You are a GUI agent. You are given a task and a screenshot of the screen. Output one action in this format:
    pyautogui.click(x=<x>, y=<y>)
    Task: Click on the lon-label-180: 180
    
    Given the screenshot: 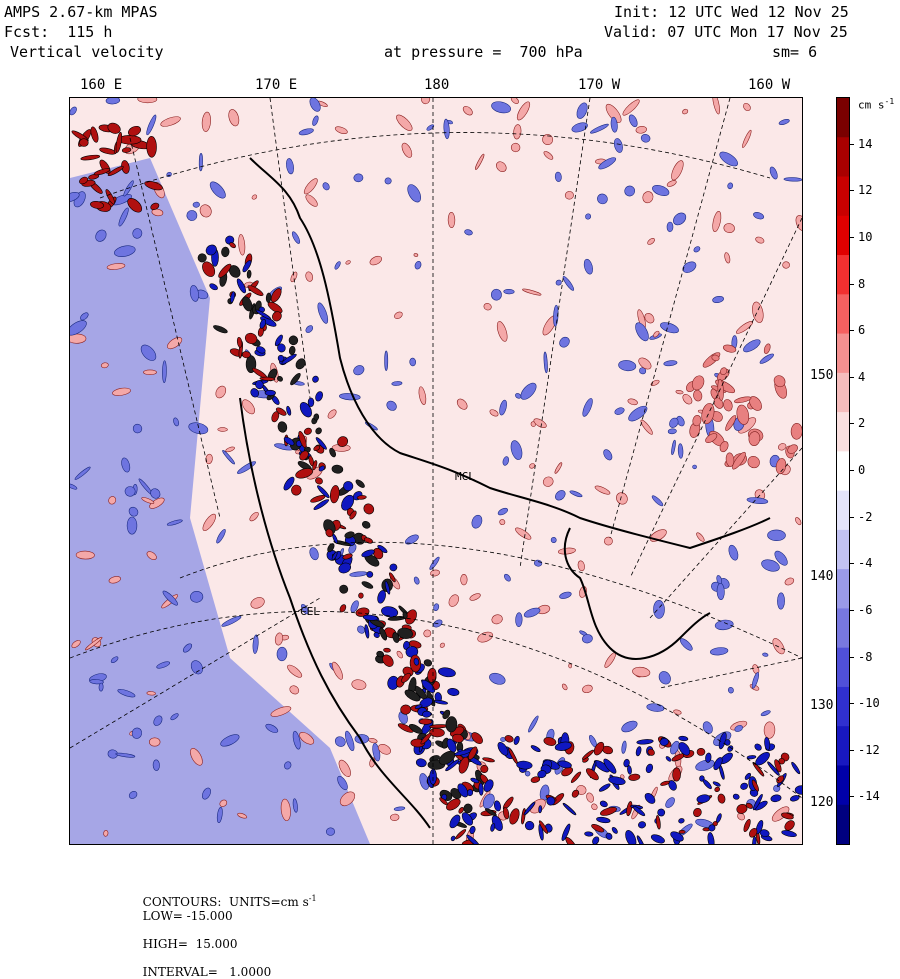 What is the action you would take?
    pyautogui.click(x=437, y=85)
    